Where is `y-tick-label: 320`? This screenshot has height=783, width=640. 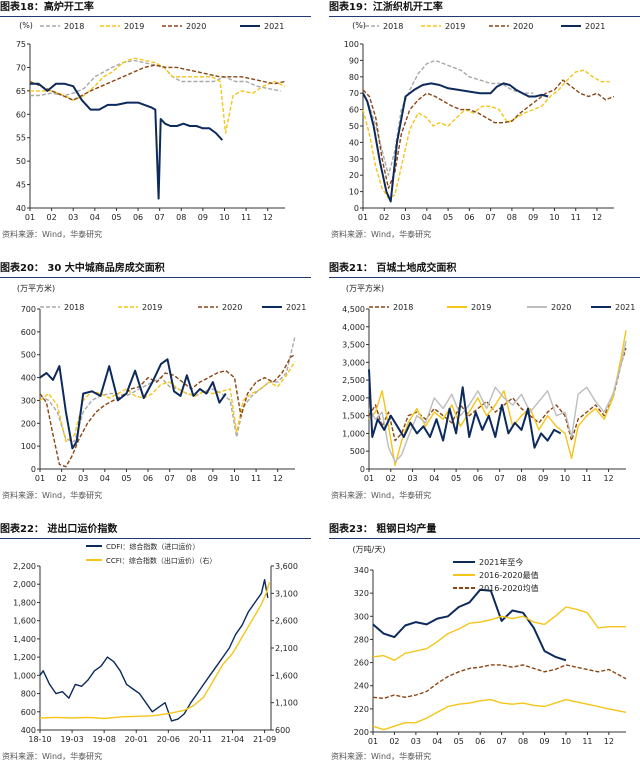 y-tick-label: 320 is located at coordinates (361, 593).